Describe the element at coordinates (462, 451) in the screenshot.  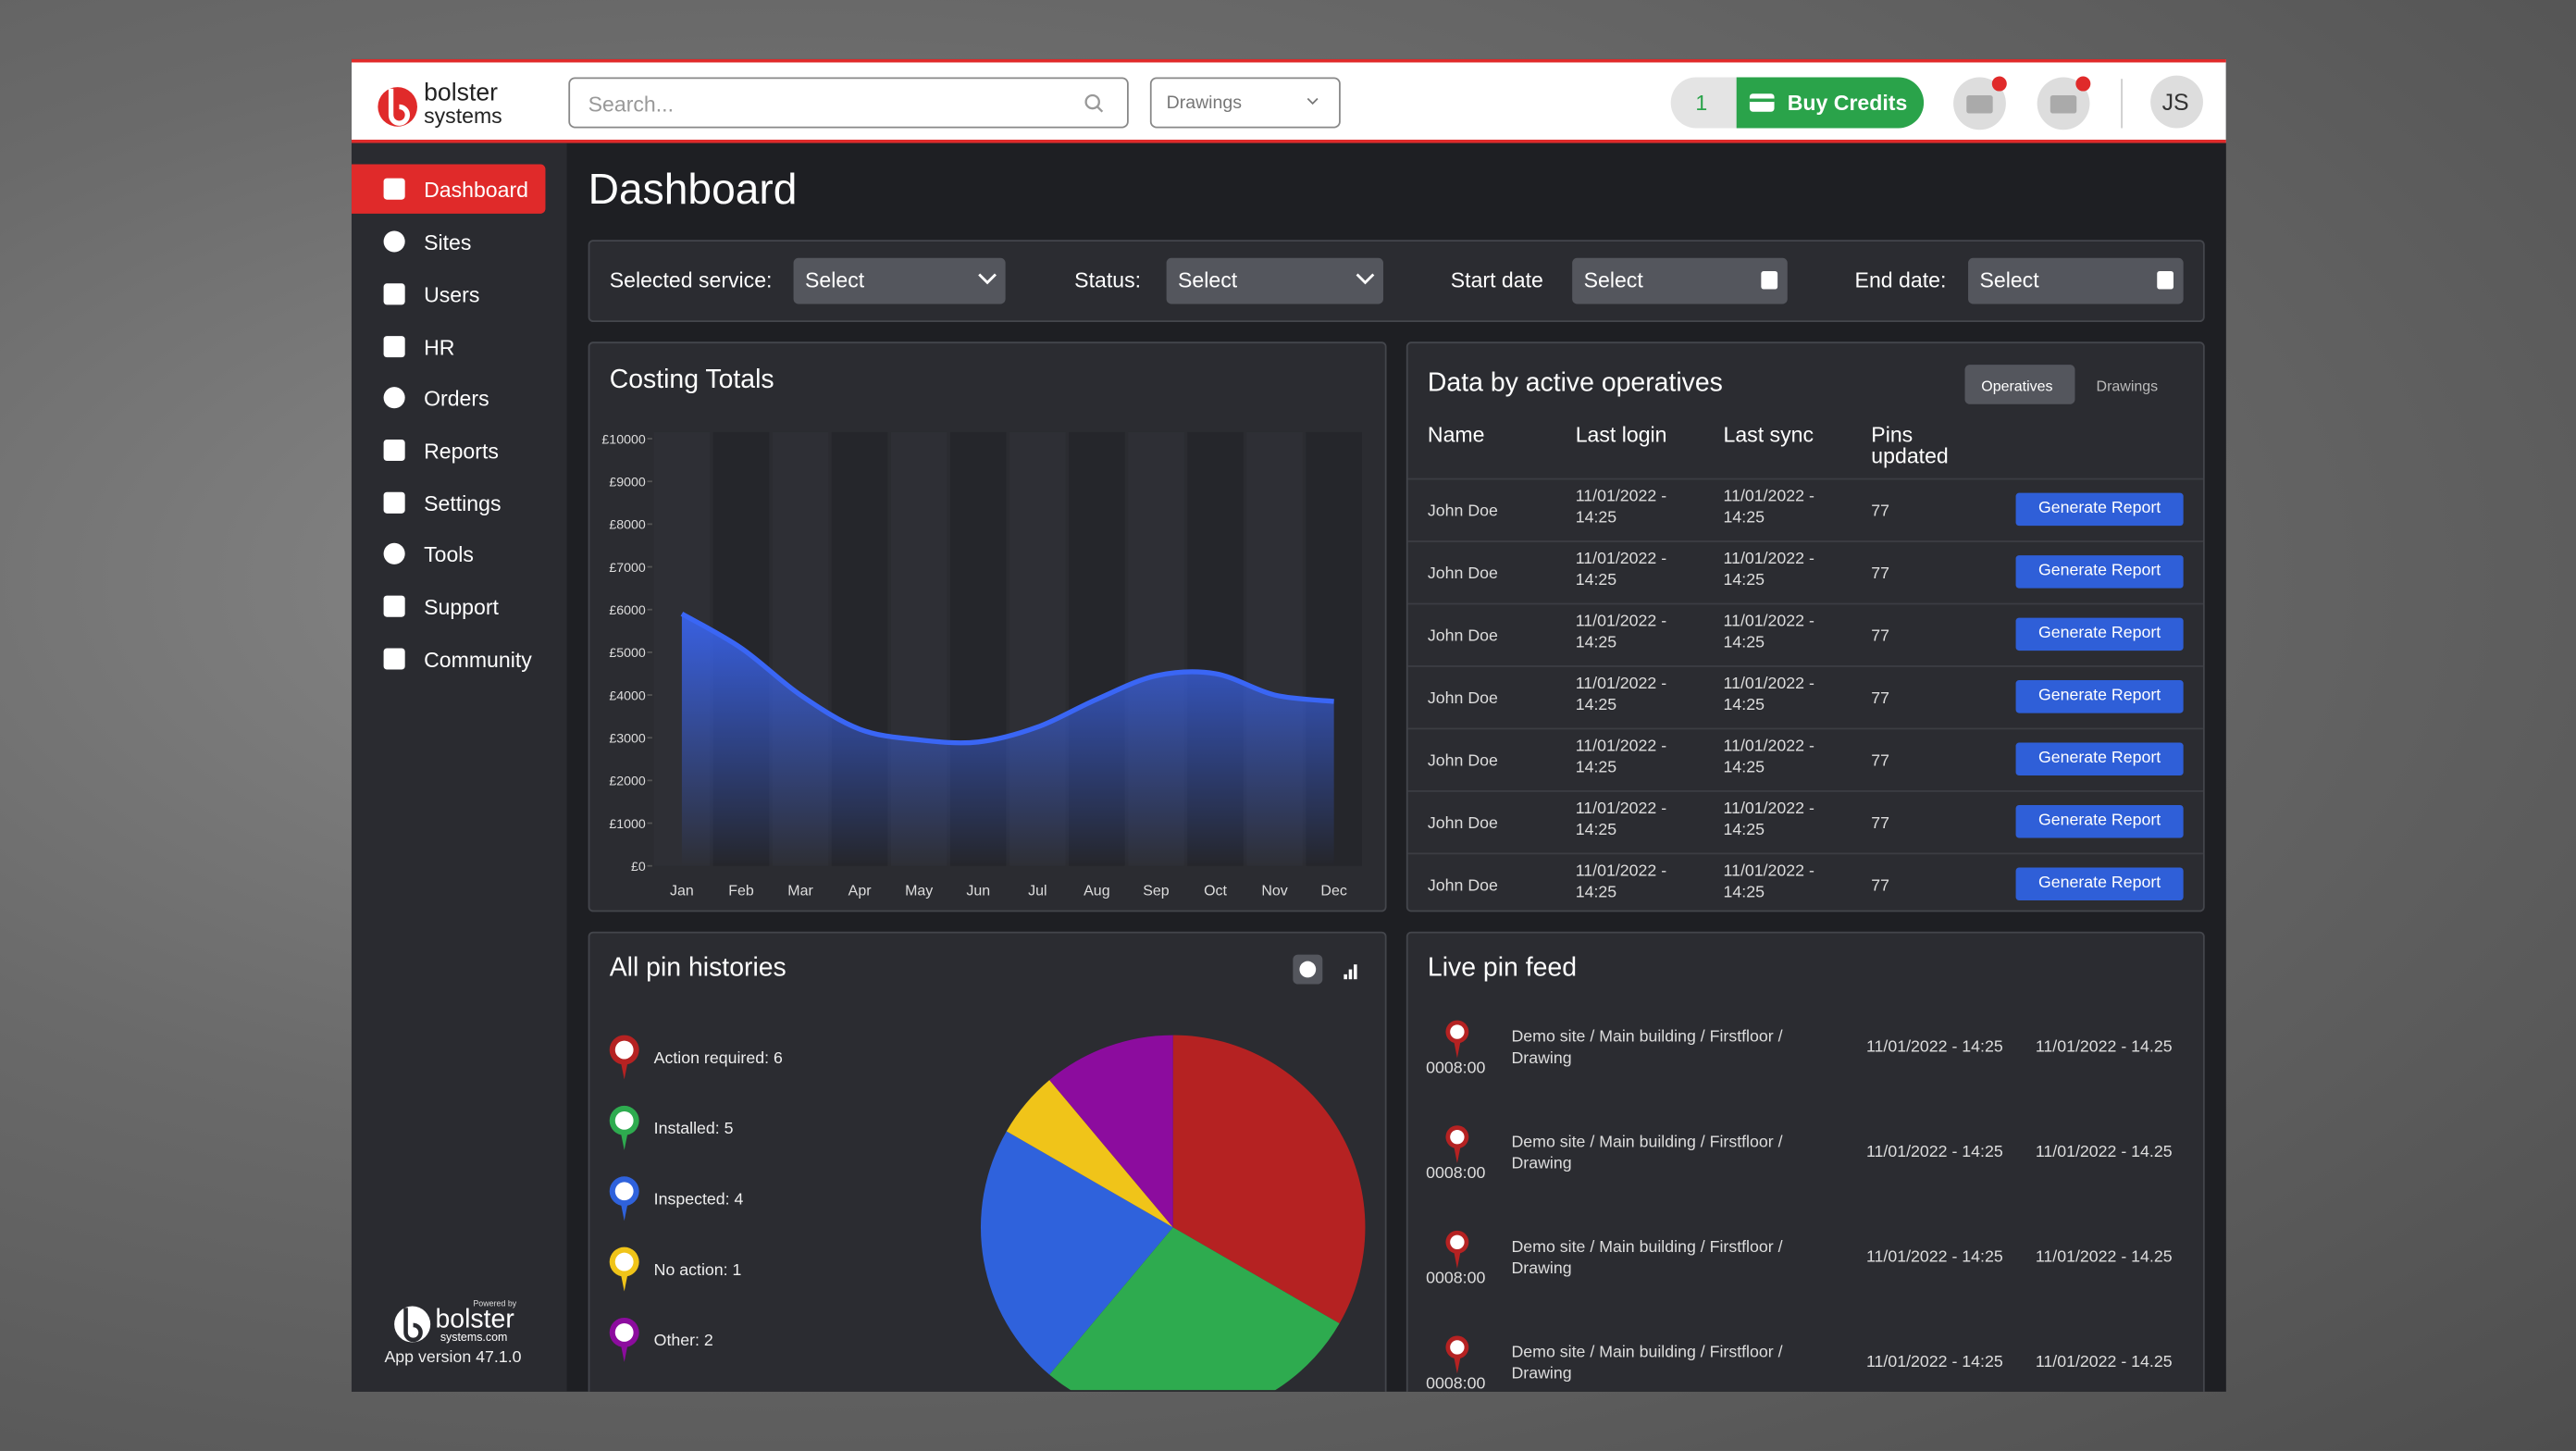
I see `nav-item: Reports` at that location.